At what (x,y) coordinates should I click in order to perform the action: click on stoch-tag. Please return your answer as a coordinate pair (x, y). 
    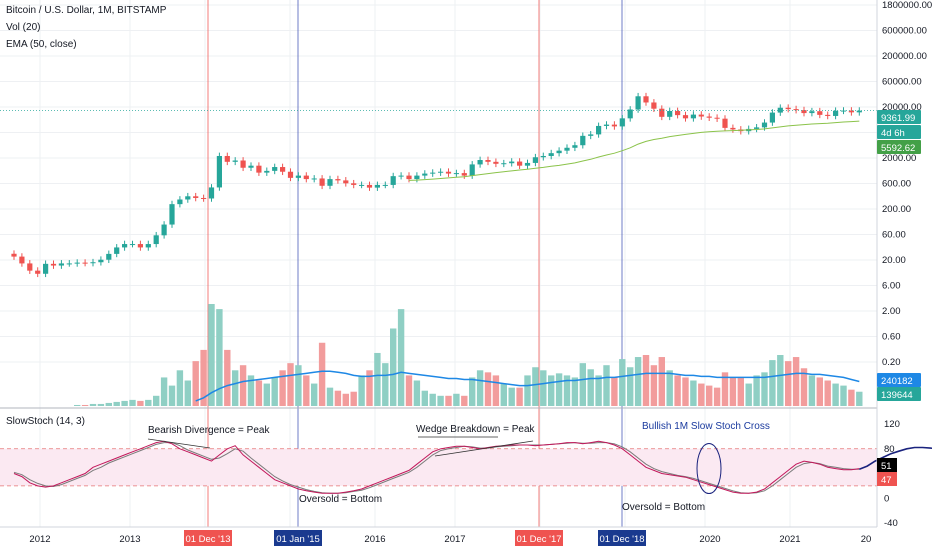
    Looking at the image, I should click on (887, 465).